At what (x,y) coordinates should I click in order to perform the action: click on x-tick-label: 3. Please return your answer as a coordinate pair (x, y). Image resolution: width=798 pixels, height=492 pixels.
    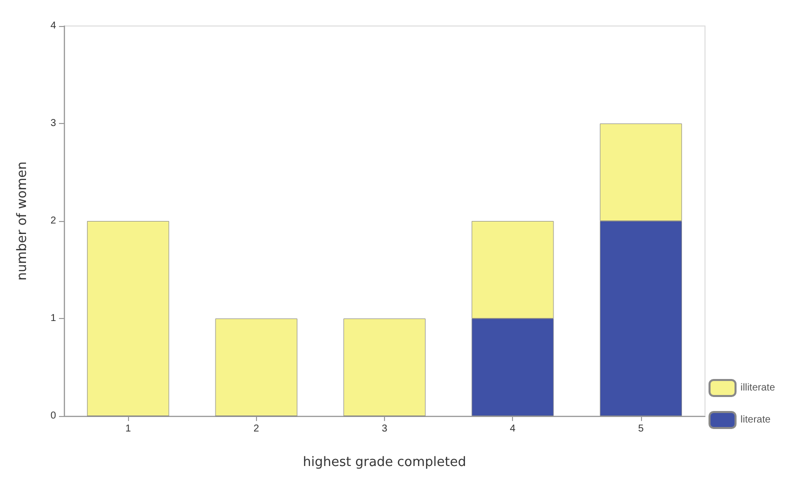
    Looking at the image, I should click on (385, 429).